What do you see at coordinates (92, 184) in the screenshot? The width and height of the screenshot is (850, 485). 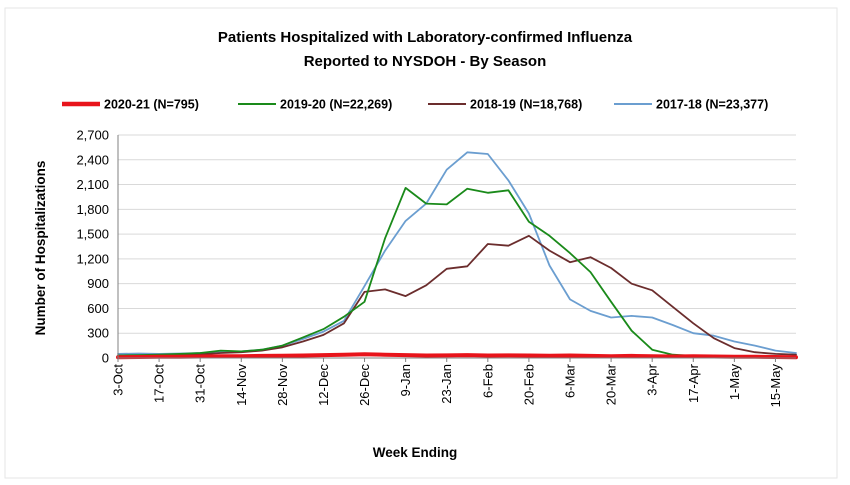 I see `y-tick-label: 2,100` at bounding box center [92, 184].